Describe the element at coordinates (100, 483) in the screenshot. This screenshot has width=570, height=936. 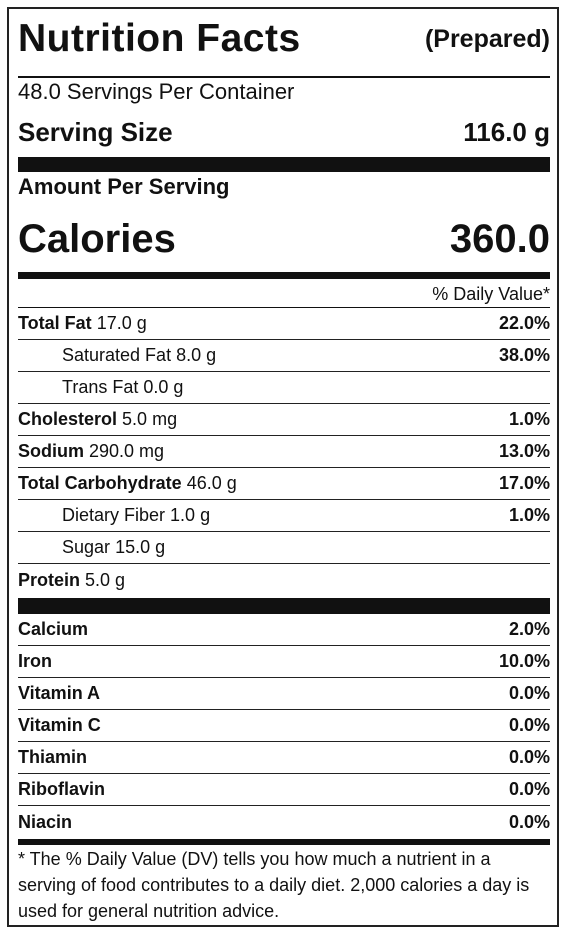
I see `nutrient-name: Total Carbohydrate` at that location.